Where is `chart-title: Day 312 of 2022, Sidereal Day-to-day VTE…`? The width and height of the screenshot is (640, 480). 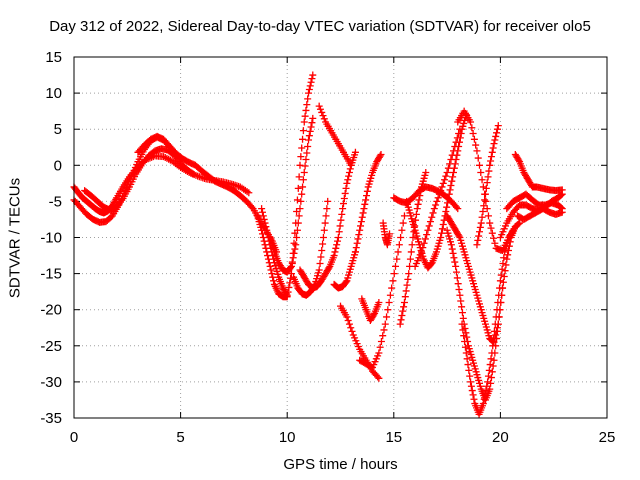 chart-title: Day 312 of 2022, Sidereal Day-to-day VTE… is located at coordinates (320, 26).